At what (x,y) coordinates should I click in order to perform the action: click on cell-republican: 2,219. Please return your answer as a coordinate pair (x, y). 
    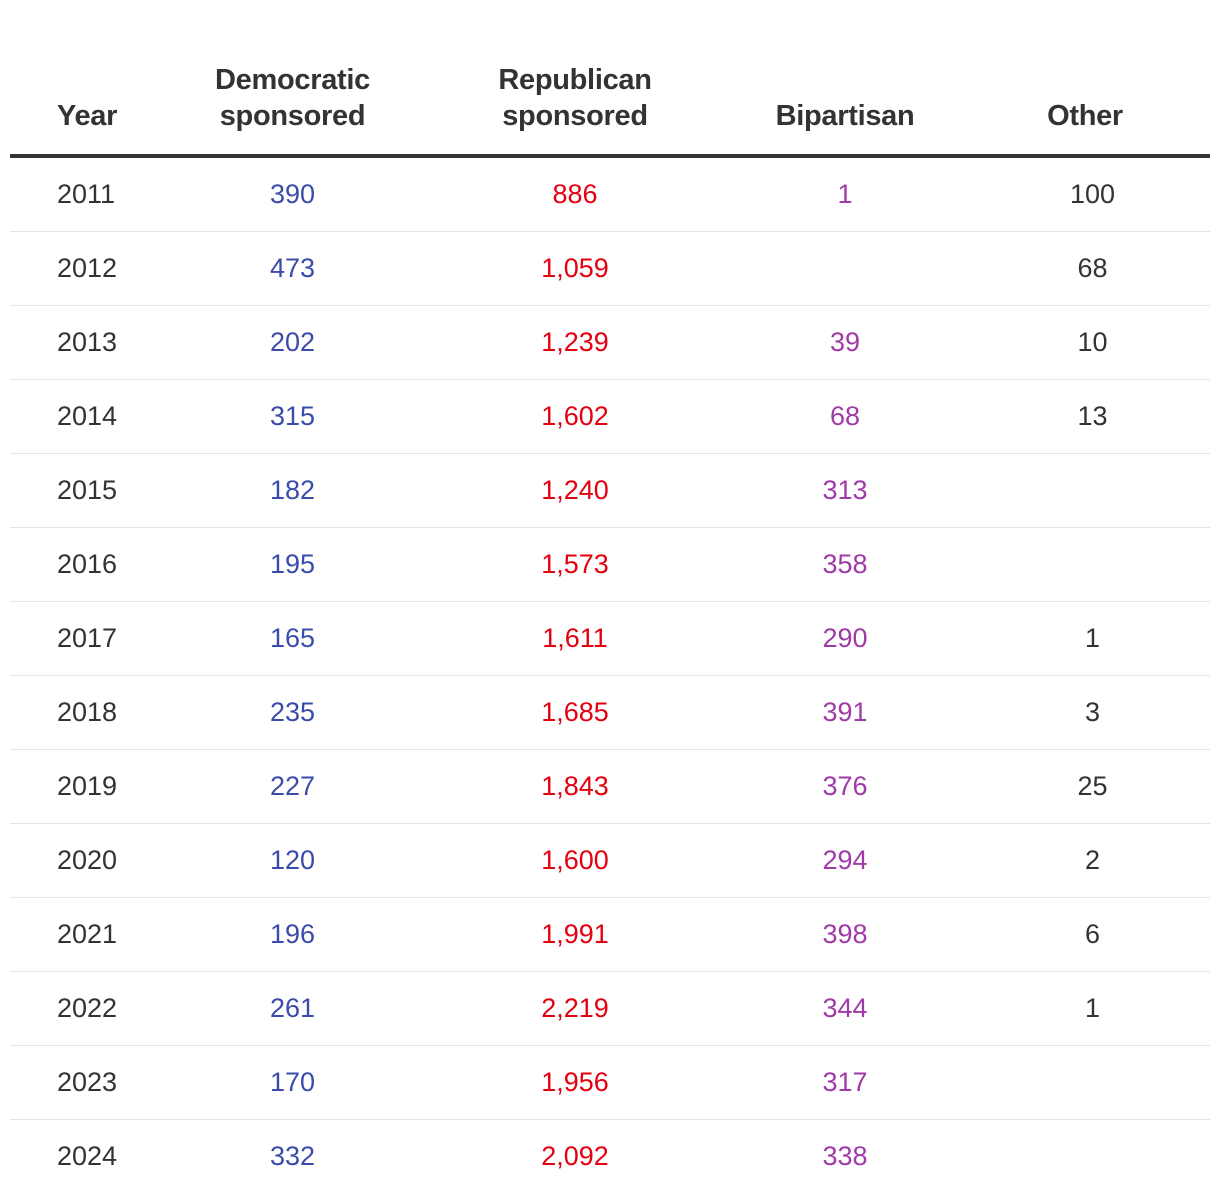
    Looking at the image, I should click on (575, 1009).